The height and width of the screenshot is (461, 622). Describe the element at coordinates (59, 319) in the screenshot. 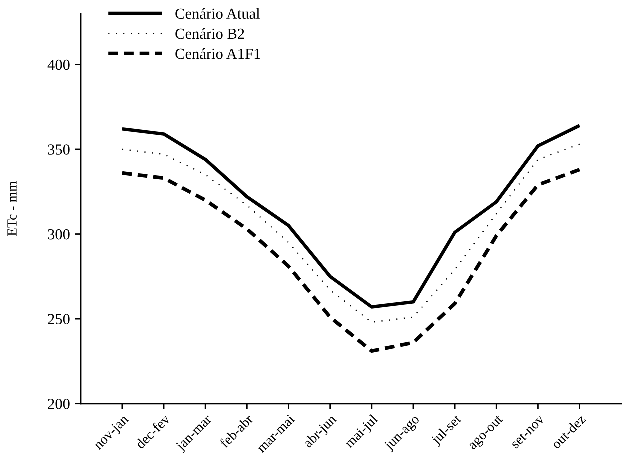

I see `y-tick-label: 250` at that location.